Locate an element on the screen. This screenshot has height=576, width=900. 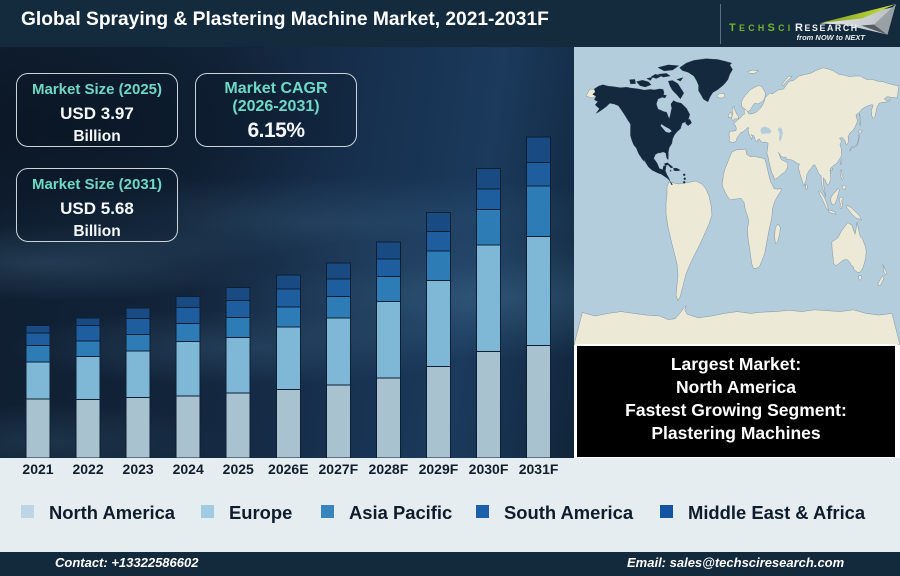
svg-text: RESEARCH is located at coordinates (827, 28).